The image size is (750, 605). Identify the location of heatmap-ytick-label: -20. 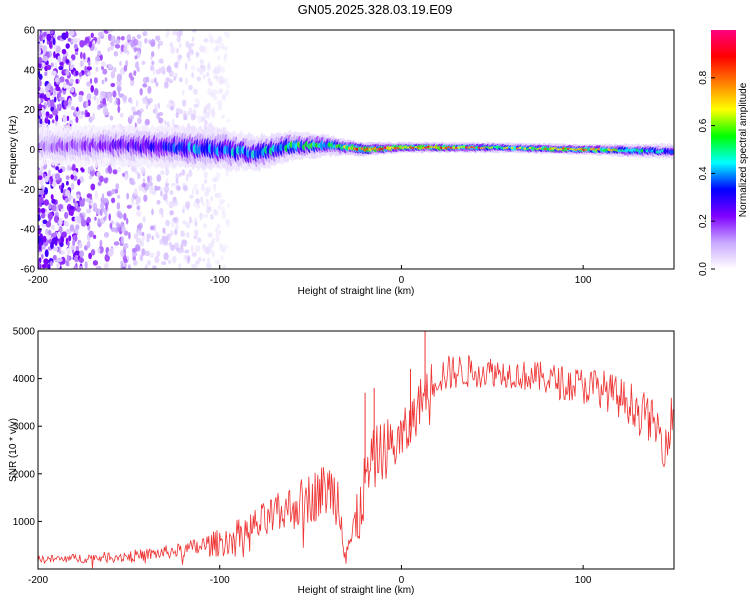
(28, 190).